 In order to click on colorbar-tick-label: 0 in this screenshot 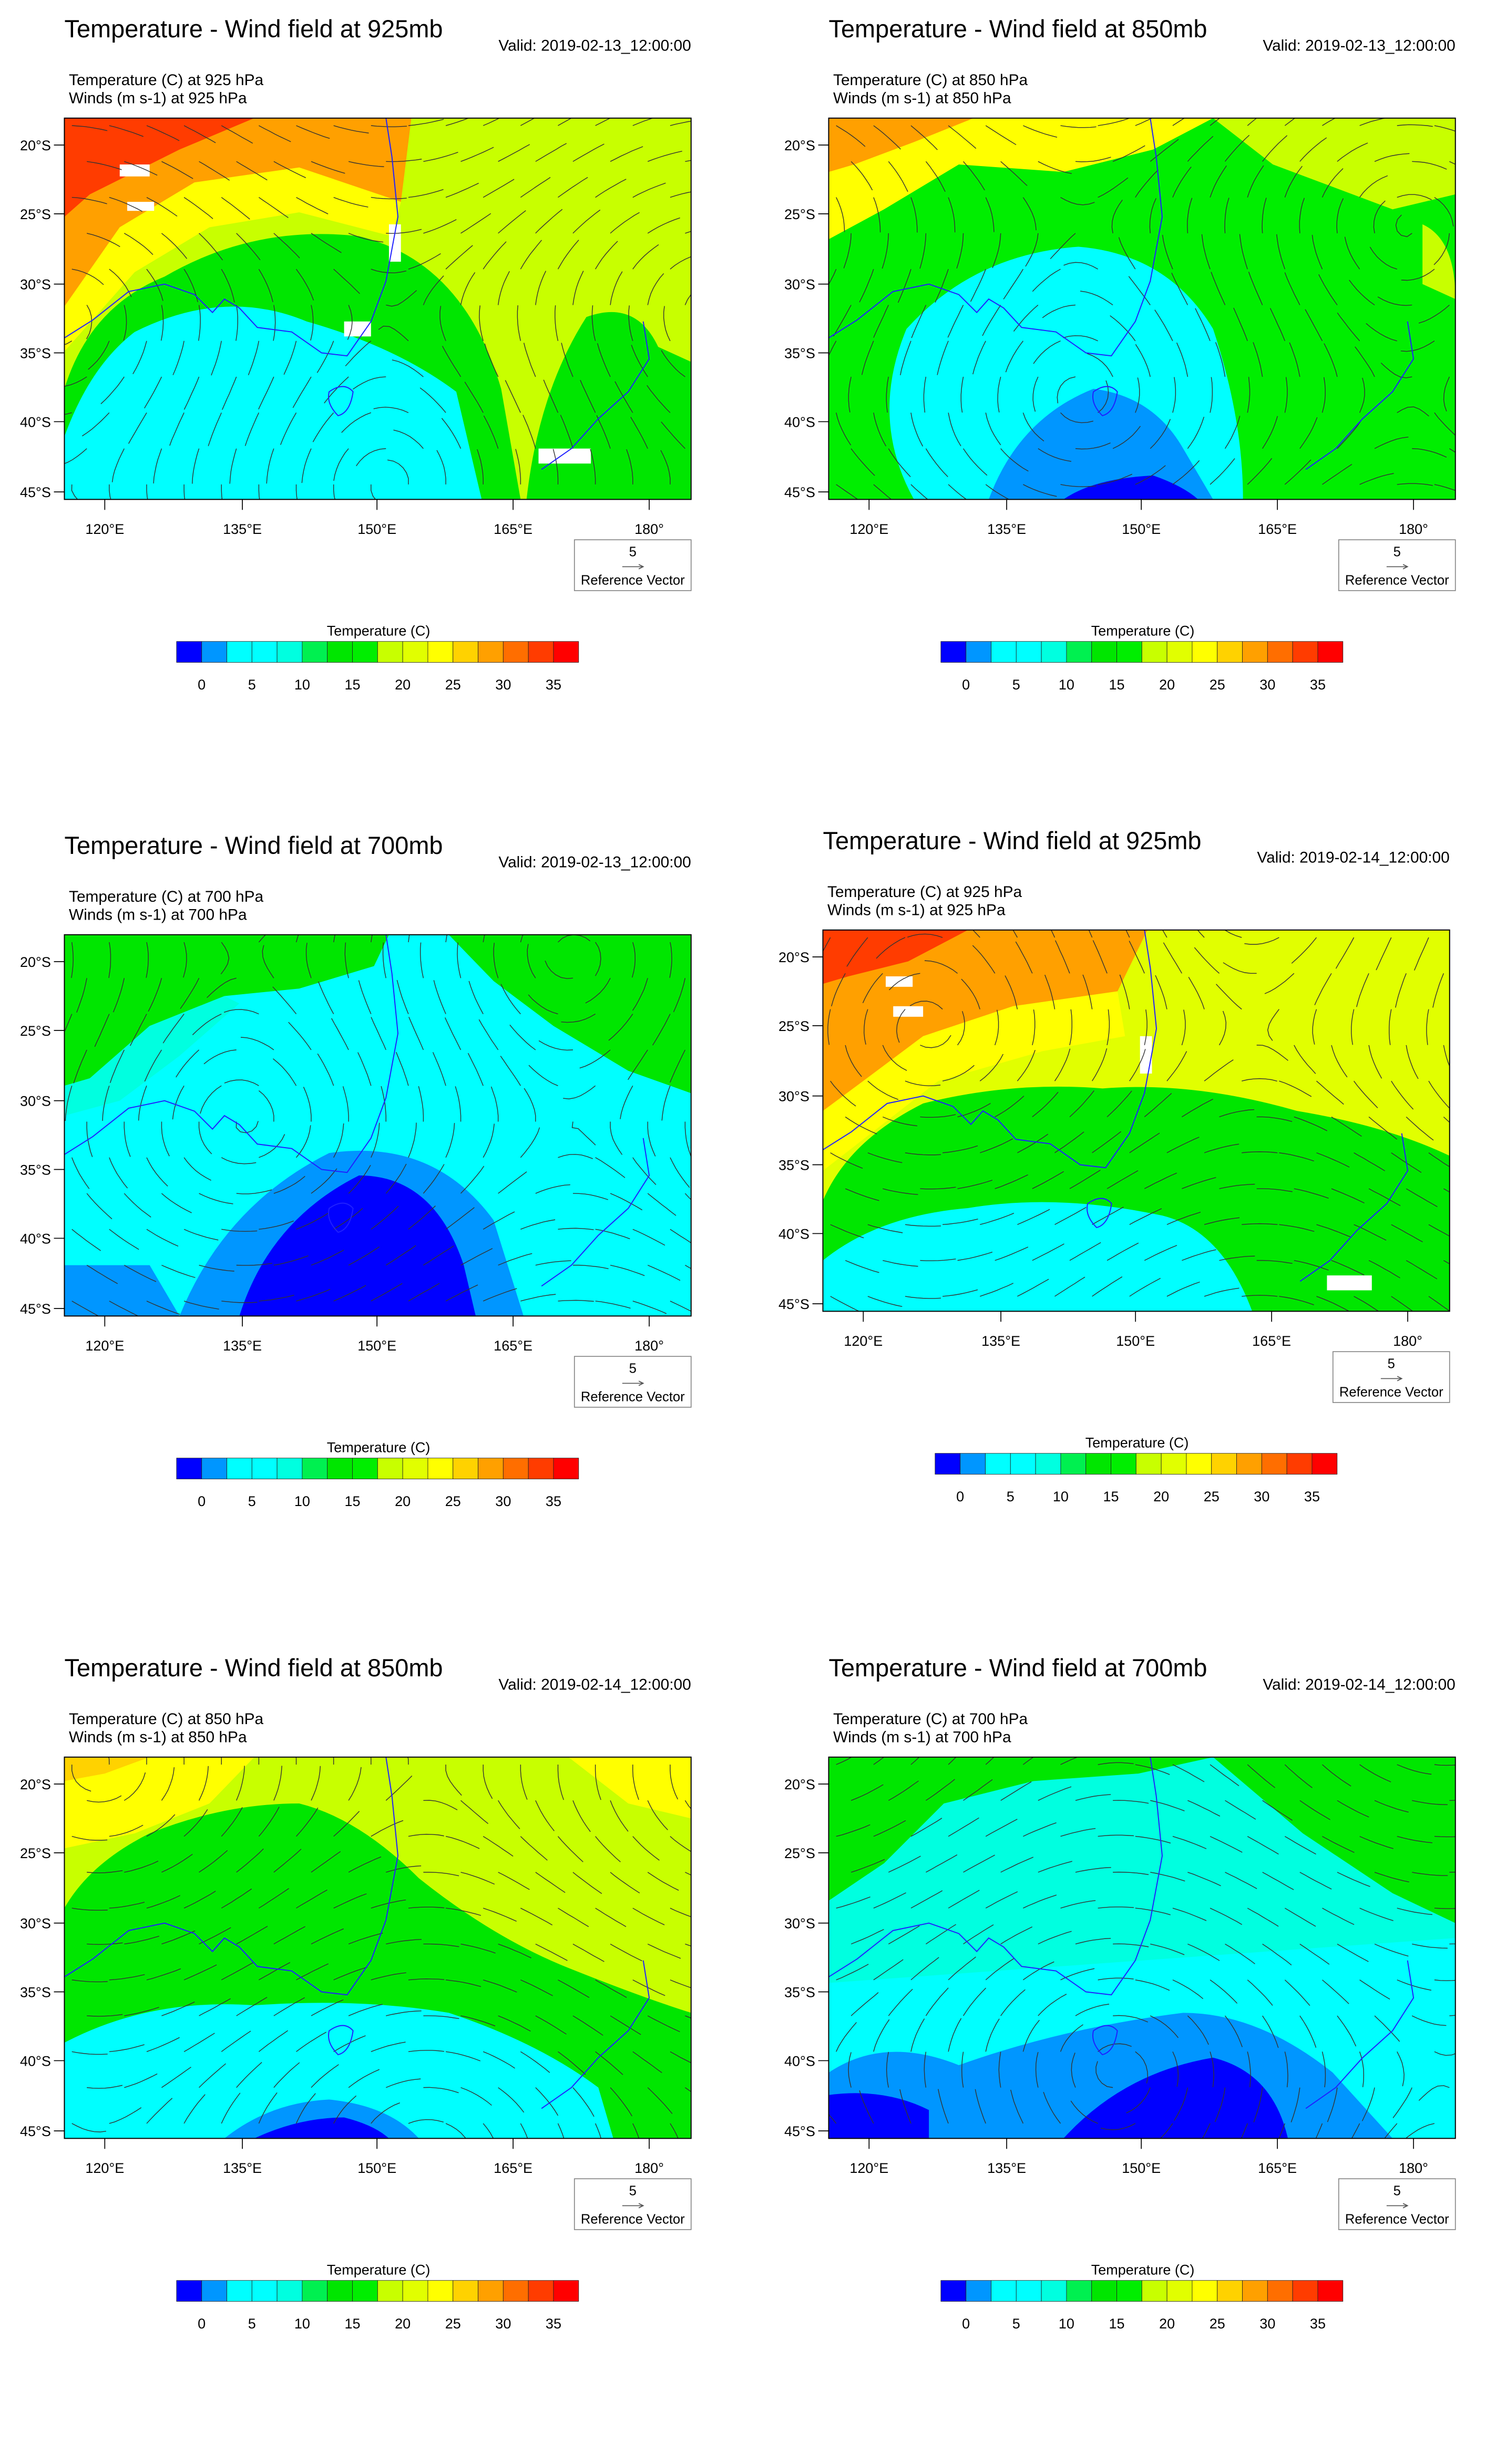, I will do `click(966, 2324)`.